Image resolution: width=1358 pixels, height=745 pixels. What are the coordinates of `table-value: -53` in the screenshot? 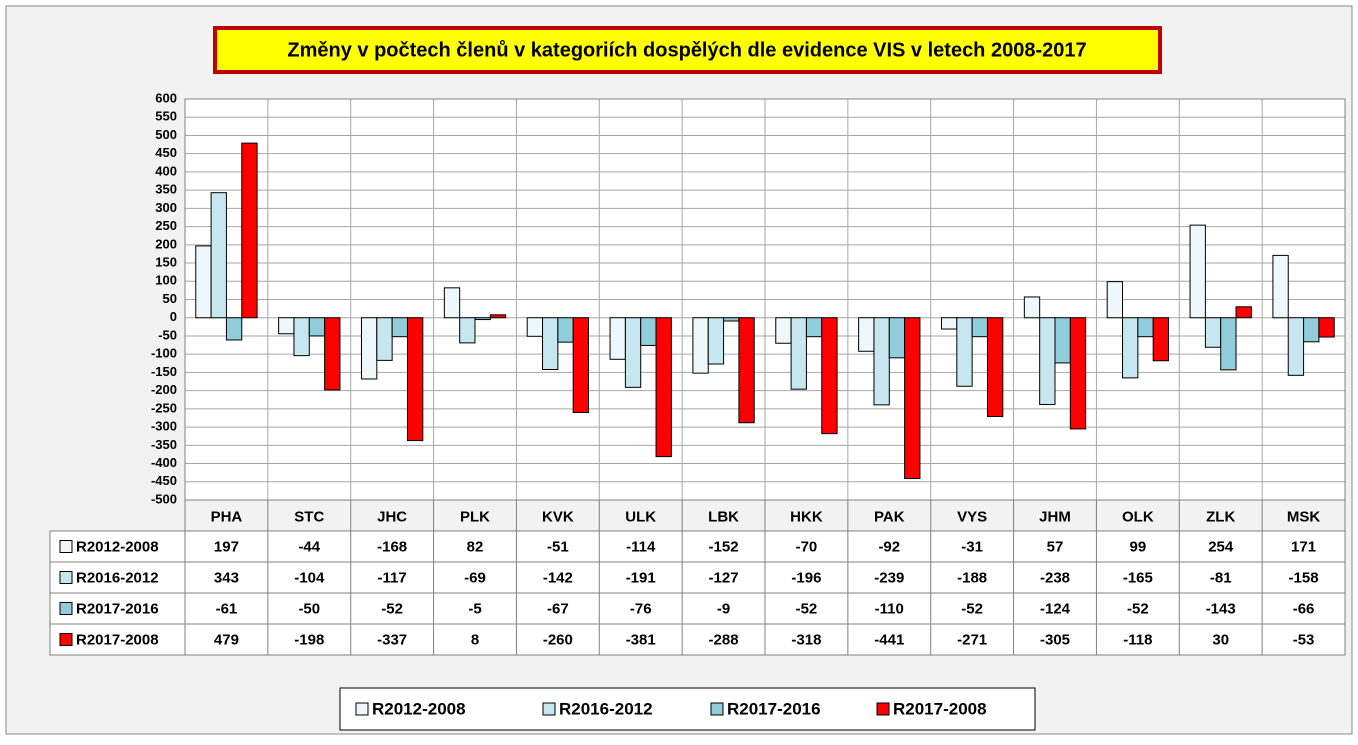 It's located at (1304, 639).